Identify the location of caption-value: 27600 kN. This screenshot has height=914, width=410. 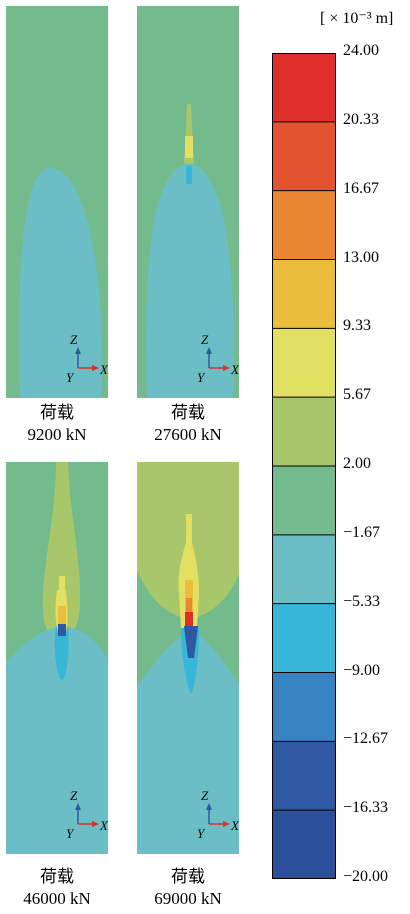
(188, 434).